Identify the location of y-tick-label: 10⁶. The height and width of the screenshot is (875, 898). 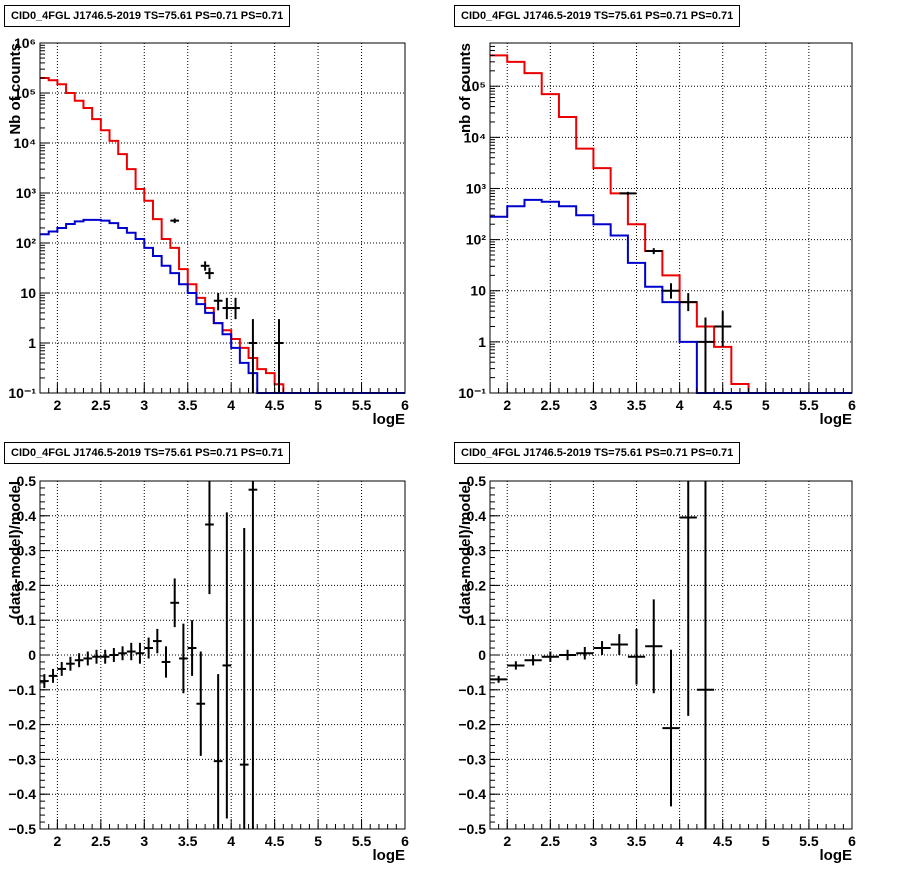
(25, 43).